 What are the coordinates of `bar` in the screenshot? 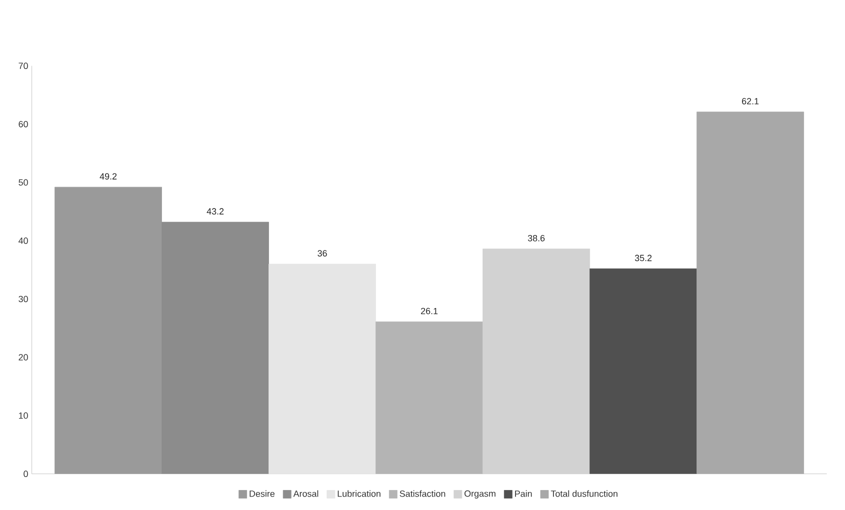 It's located at (430, 398).